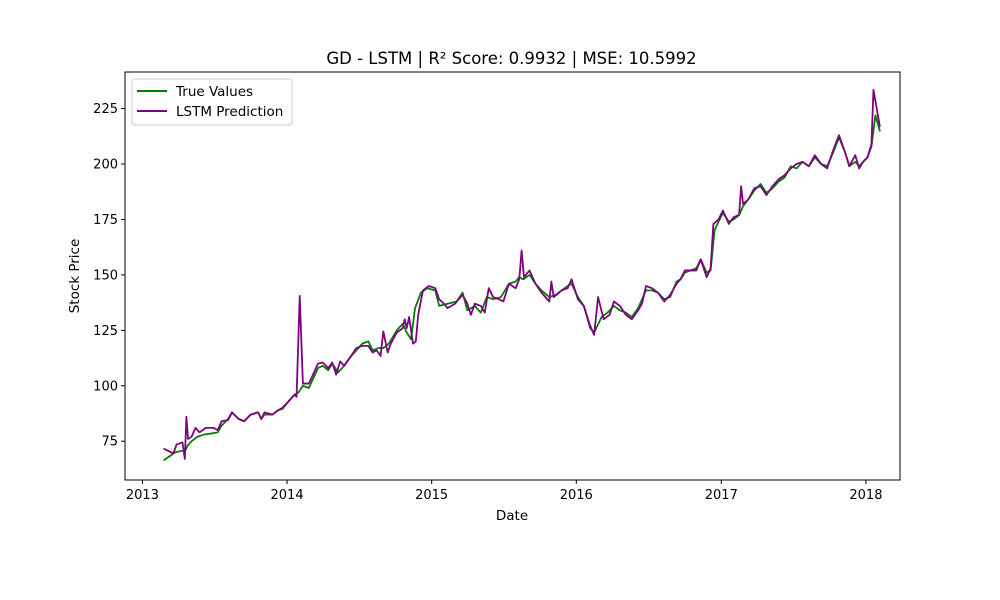  What do you see at coordinates (105, 386) in the screenshot?
I see `y-tick-label-100: 100` at bounding box center [105, 386].